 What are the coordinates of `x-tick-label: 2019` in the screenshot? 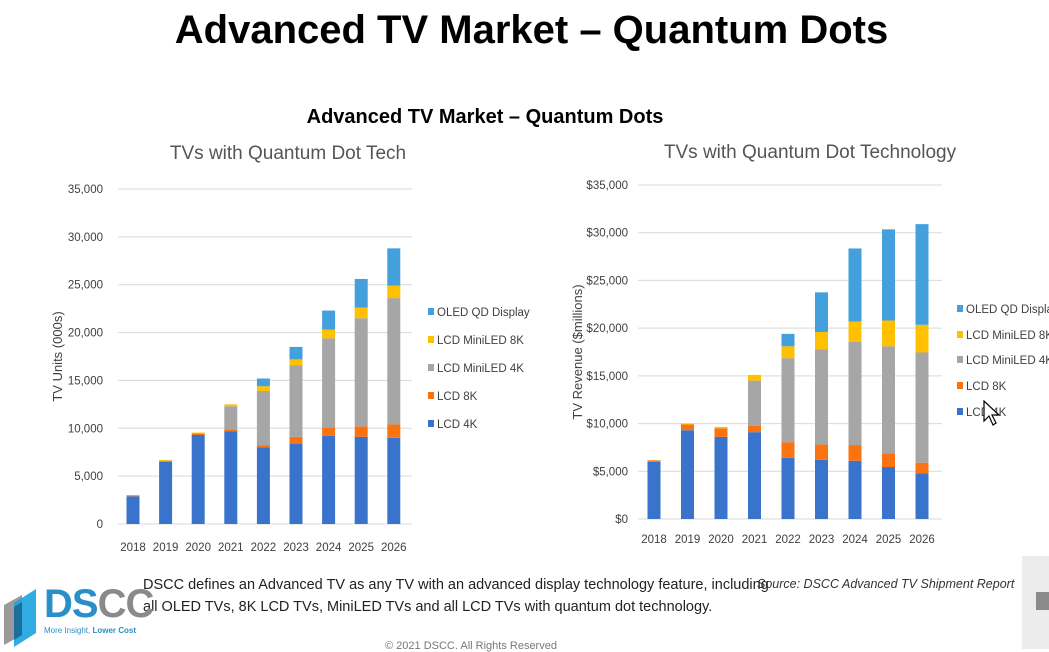 It's located at (688, 540).